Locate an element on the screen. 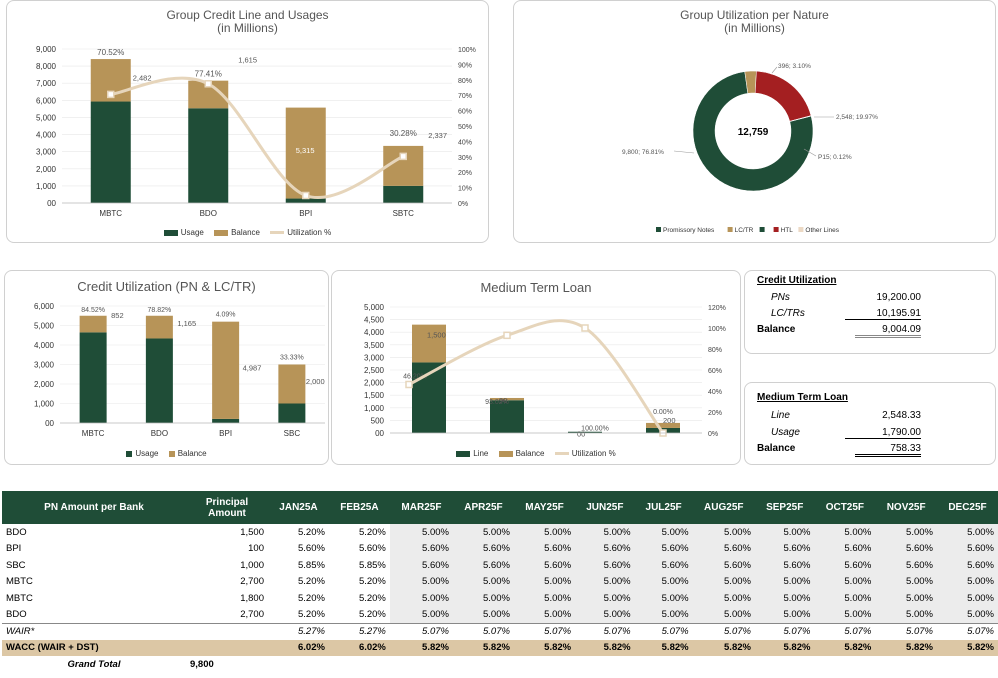 The width and height of the screenshot is (998, 678). y2-tick-label: 10% is located at coordinates (465, 189).